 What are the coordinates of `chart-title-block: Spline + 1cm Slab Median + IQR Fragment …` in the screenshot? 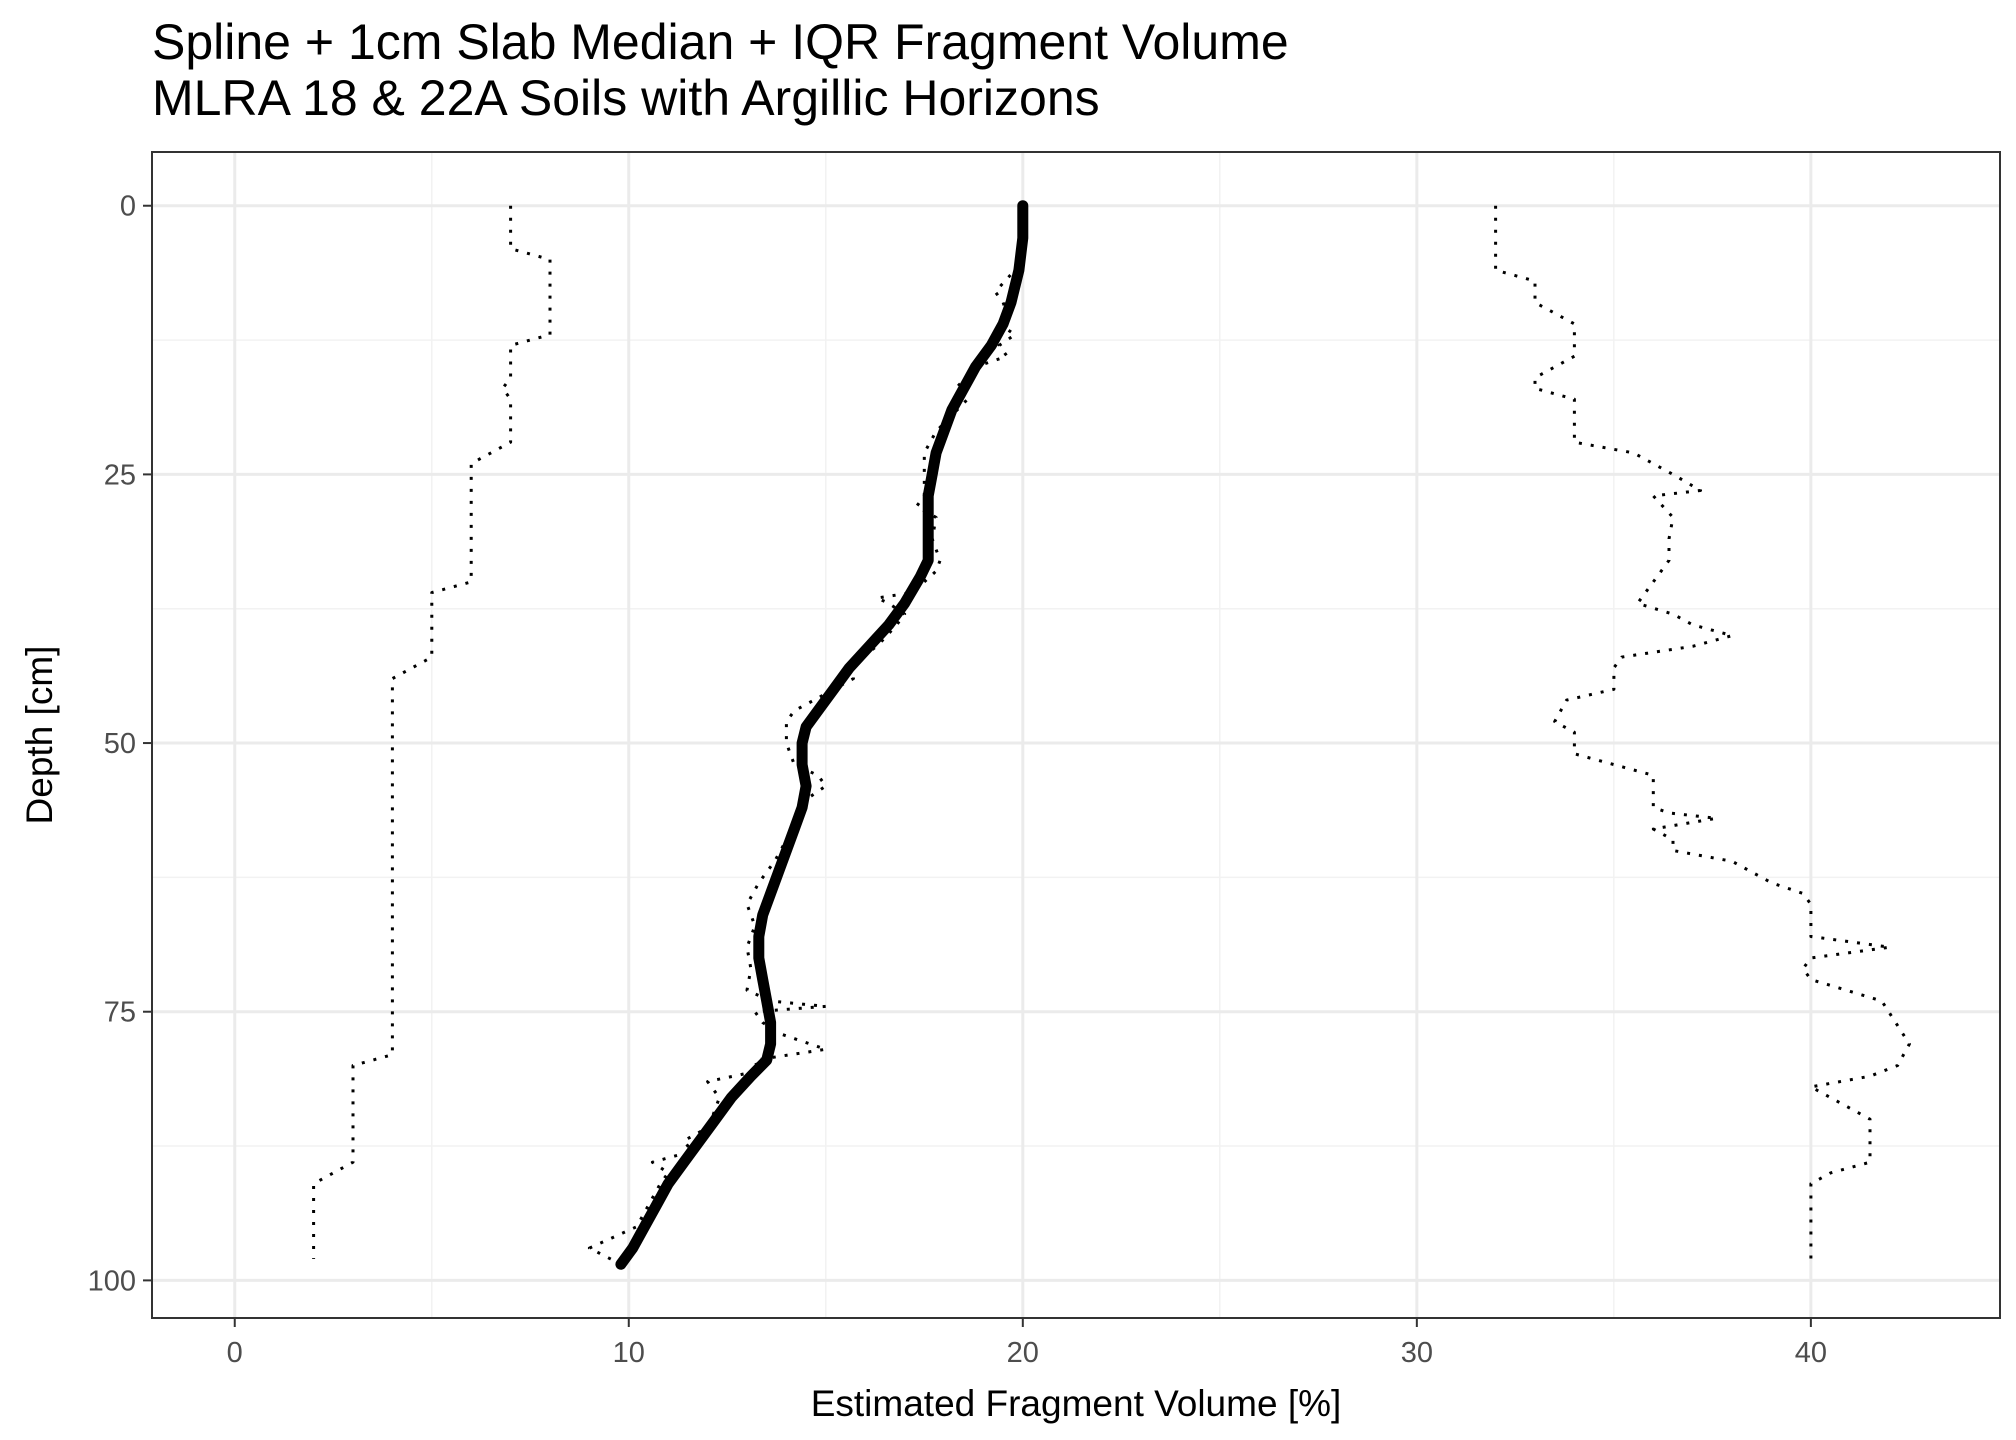 It's located at (720, 70).